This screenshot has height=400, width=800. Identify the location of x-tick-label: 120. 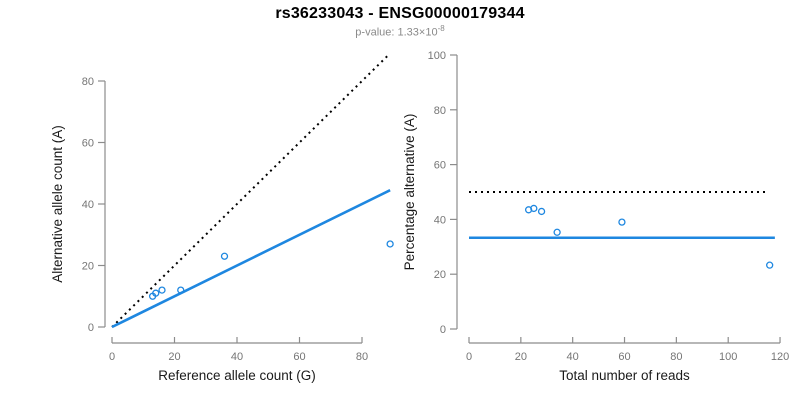
(780, 357).